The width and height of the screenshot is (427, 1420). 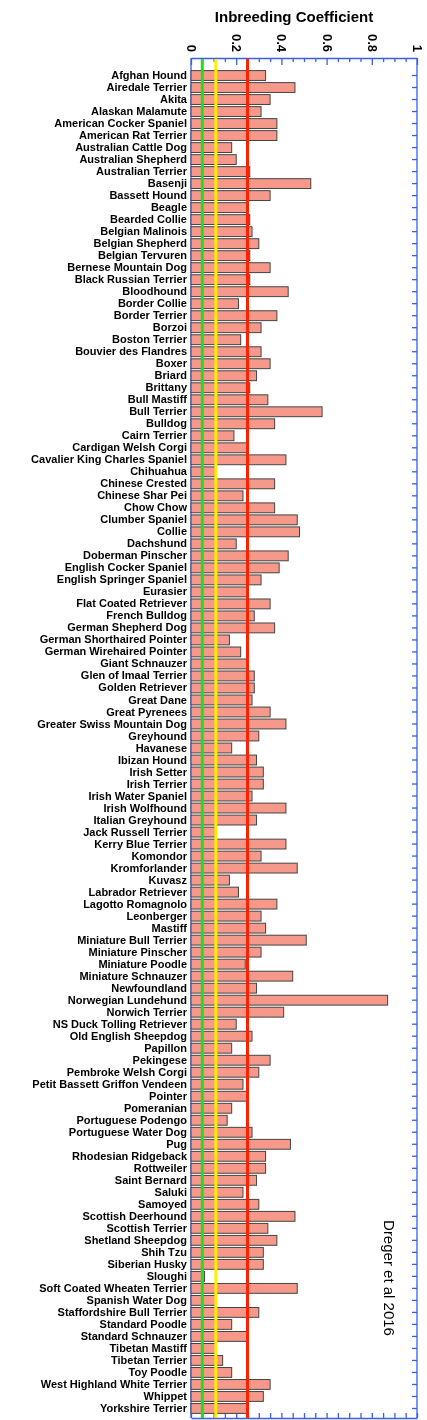 What do you see at coordinates (132, 603) in the screenshot?
I see `y-tick-label: Flat Coated Retriever` at bounding box center [132, 603].